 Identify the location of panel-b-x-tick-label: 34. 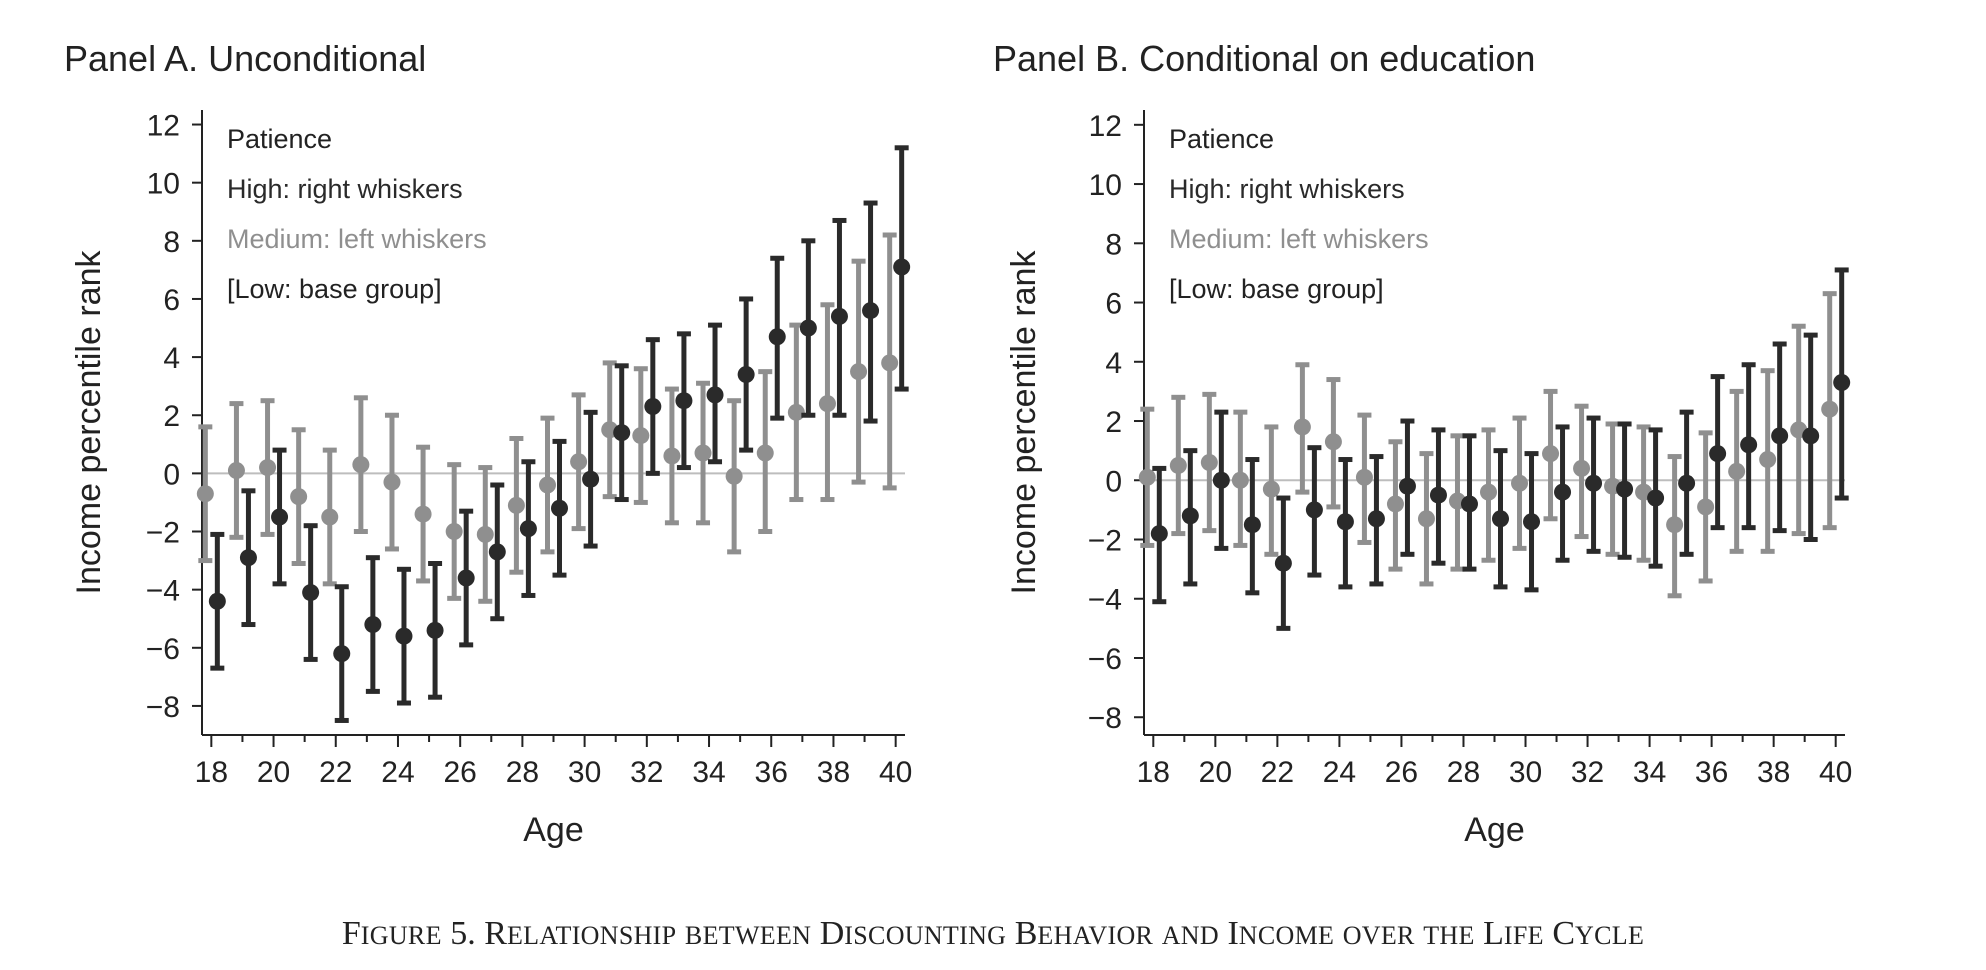
(1649, 772).